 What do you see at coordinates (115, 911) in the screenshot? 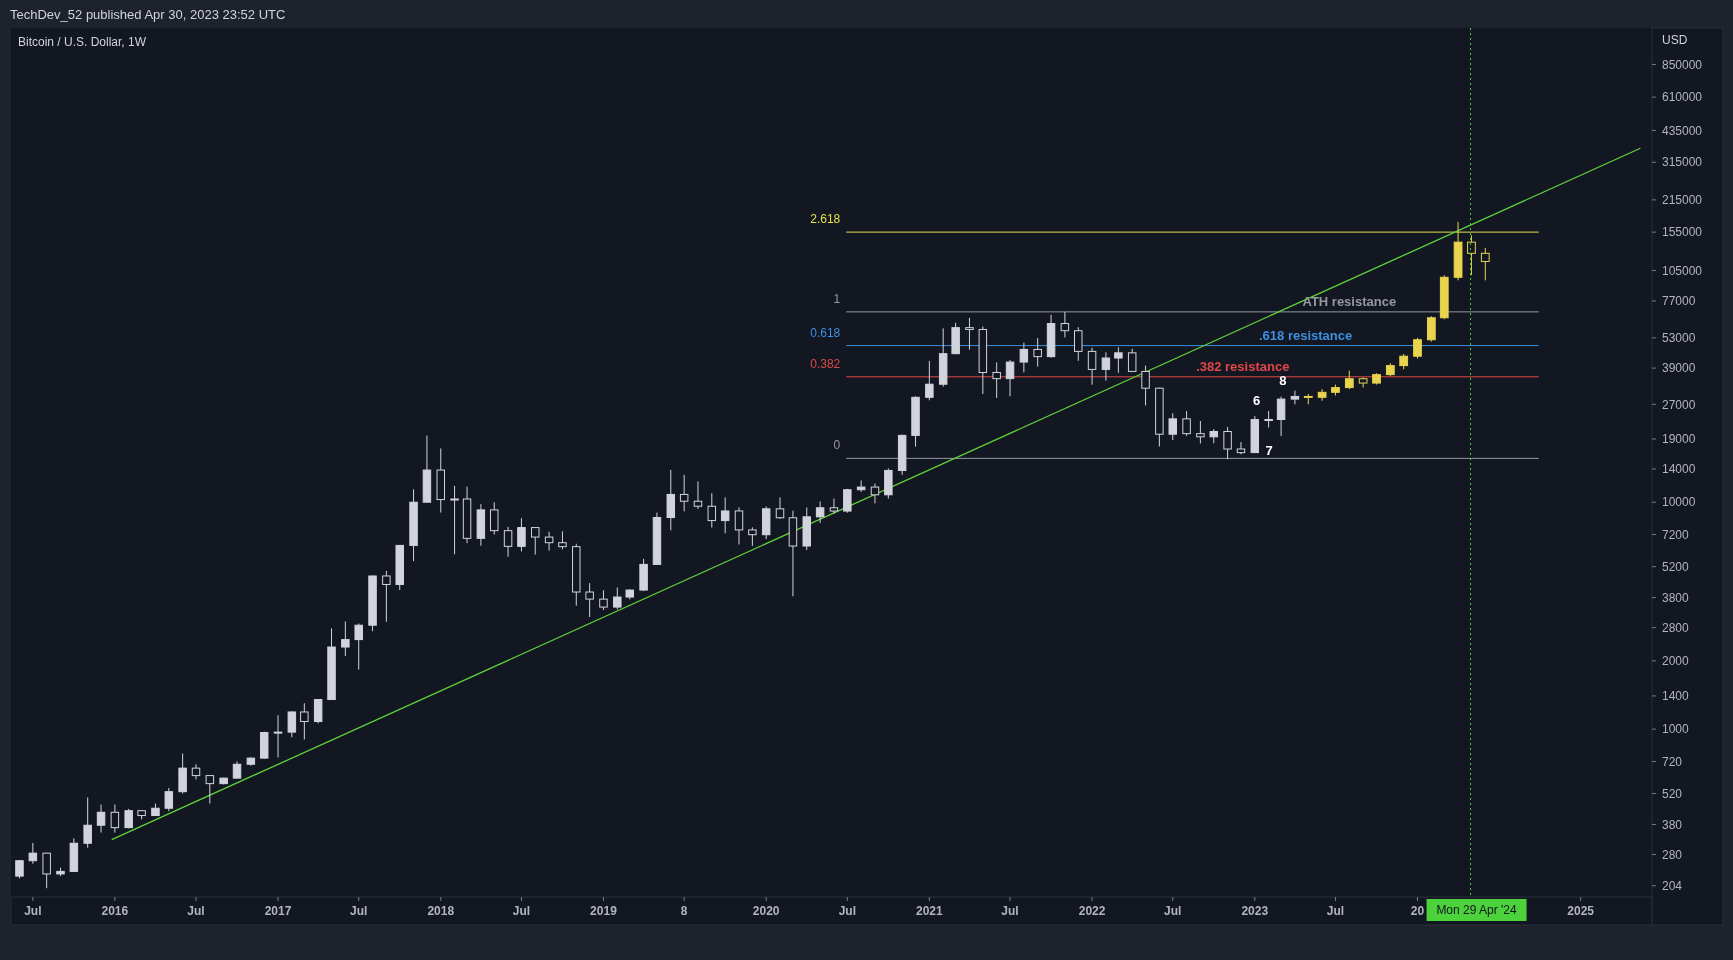
I see `x-tick-label: 2016` at bounding box center [115, 911].